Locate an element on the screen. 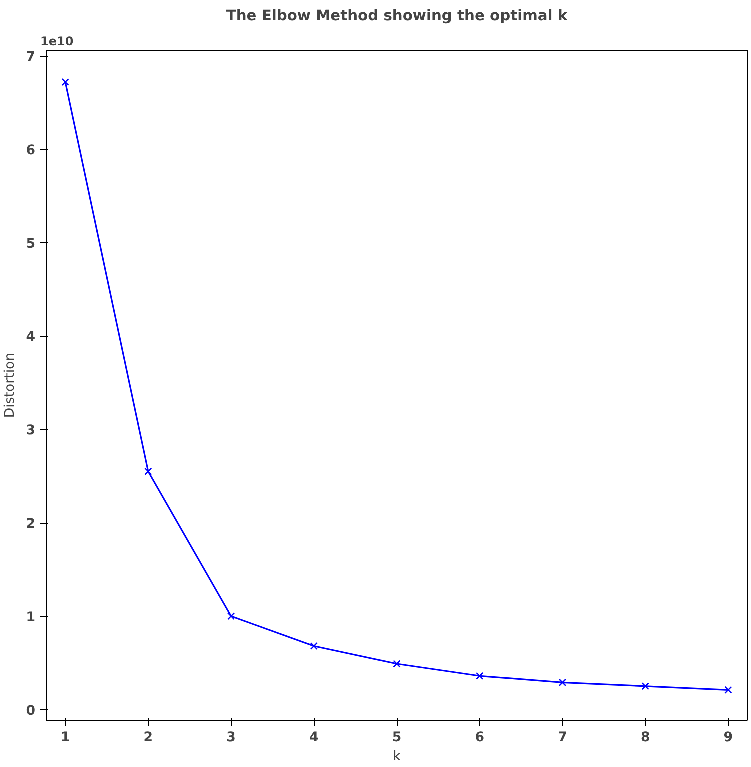 The height and width of the screenshot is (767, 751). x-tick-label: 3 is located at coordinates (231, 738).